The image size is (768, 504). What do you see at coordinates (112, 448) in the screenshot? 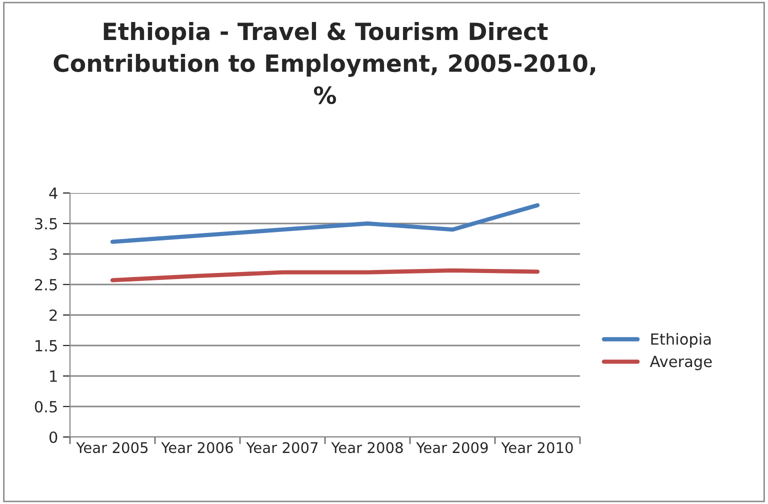
I see `x-tick-label: Year 2005` at bounding box center [112, 448].